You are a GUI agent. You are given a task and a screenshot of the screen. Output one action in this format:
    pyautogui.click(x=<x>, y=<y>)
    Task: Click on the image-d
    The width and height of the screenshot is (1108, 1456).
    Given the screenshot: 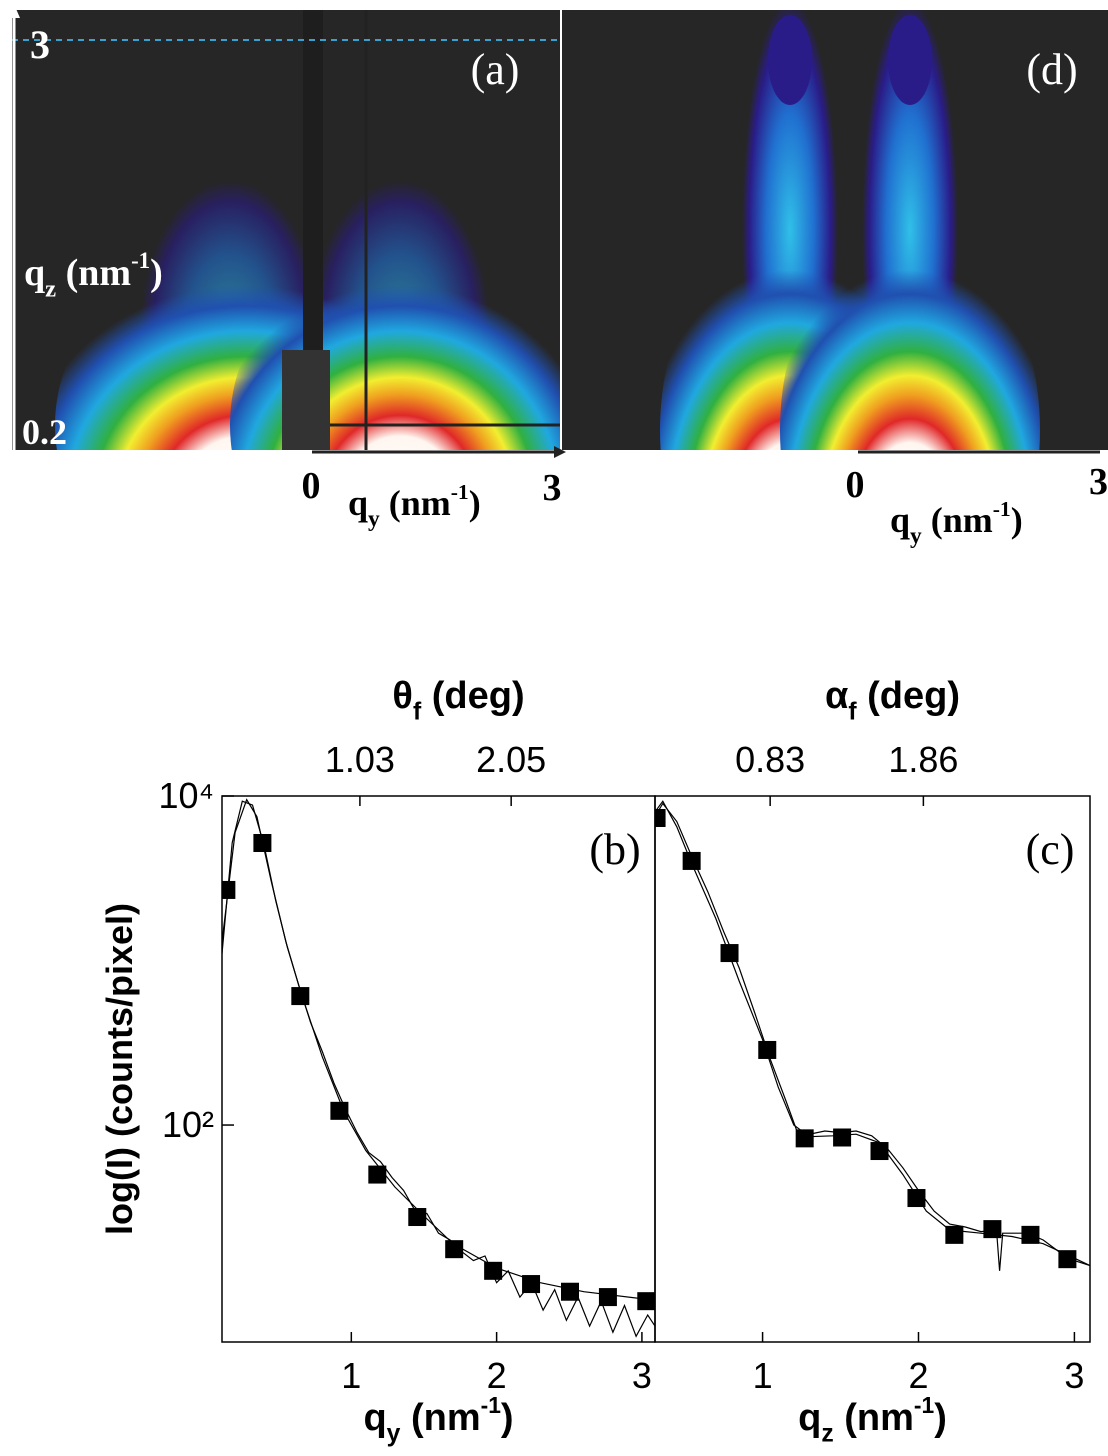 What is the action you would take?
    pyautogui.click(x=835, y=230)
    